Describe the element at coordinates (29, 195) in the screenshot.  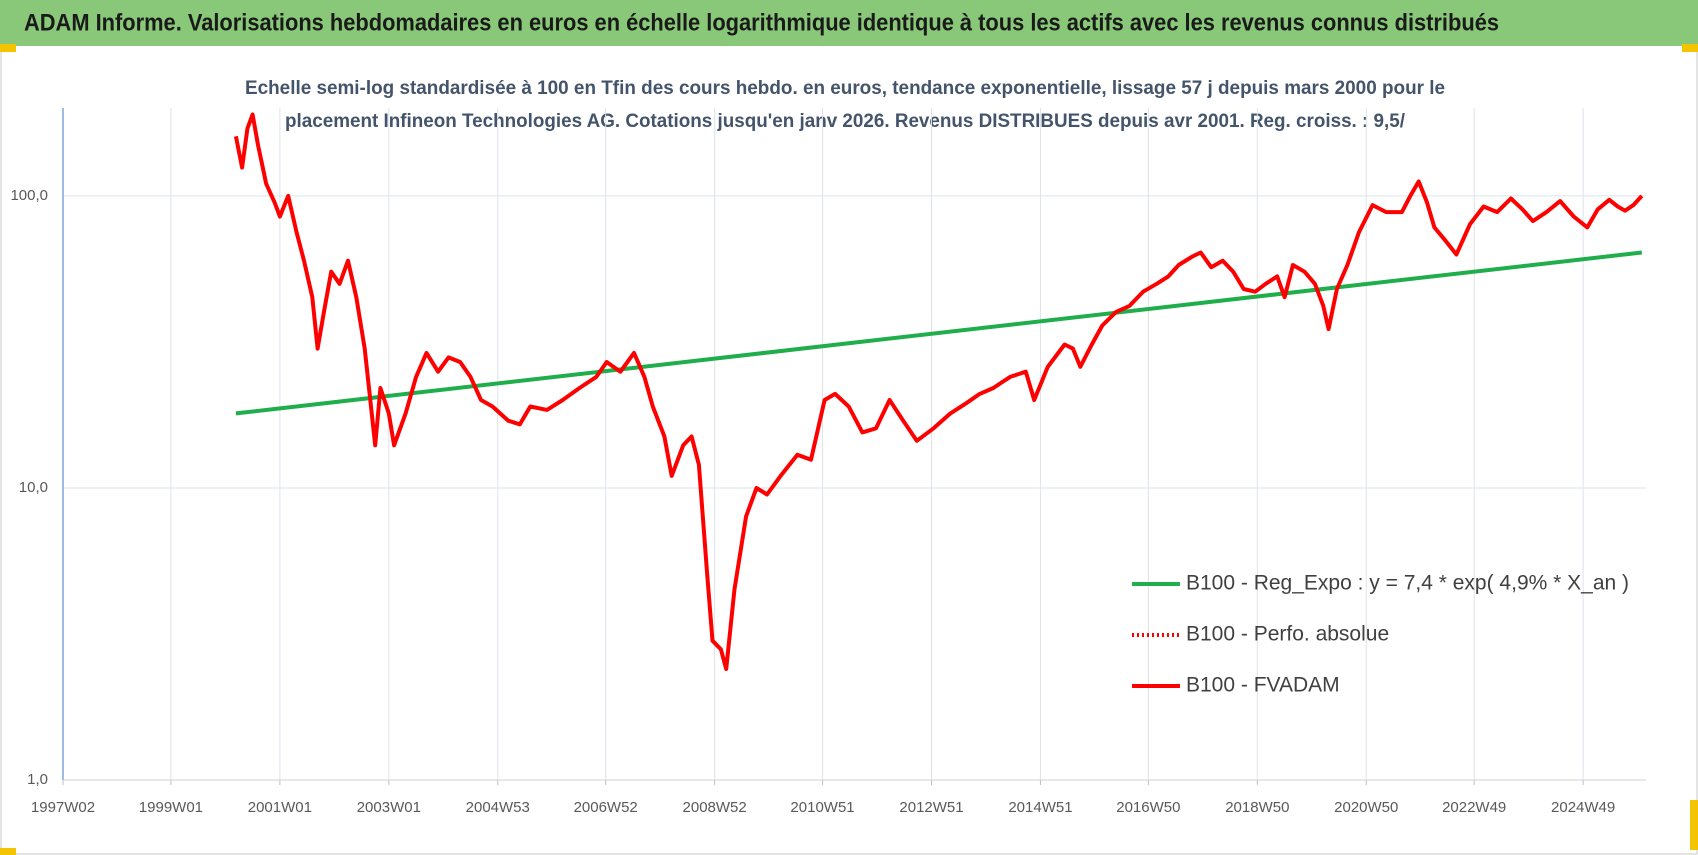
I see `y-tick-label: 100,0` at that location.